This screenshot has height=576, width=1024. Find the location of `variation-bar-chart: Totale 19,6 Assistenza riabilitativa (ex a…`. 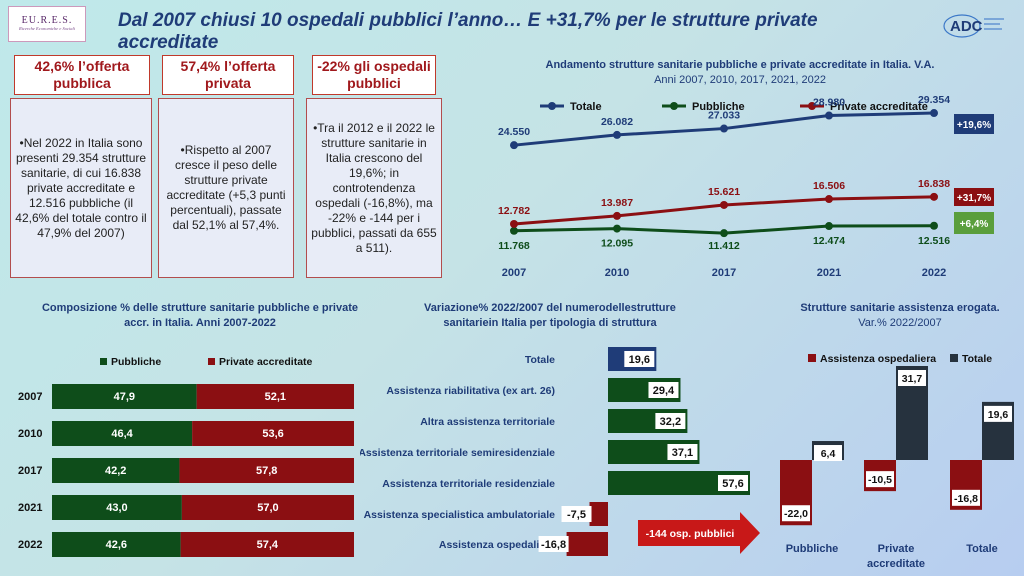

variation-bar-chart: Totale 19,6 Assistenza riabilitativa (ex a… is located at coordinates (560, 451).